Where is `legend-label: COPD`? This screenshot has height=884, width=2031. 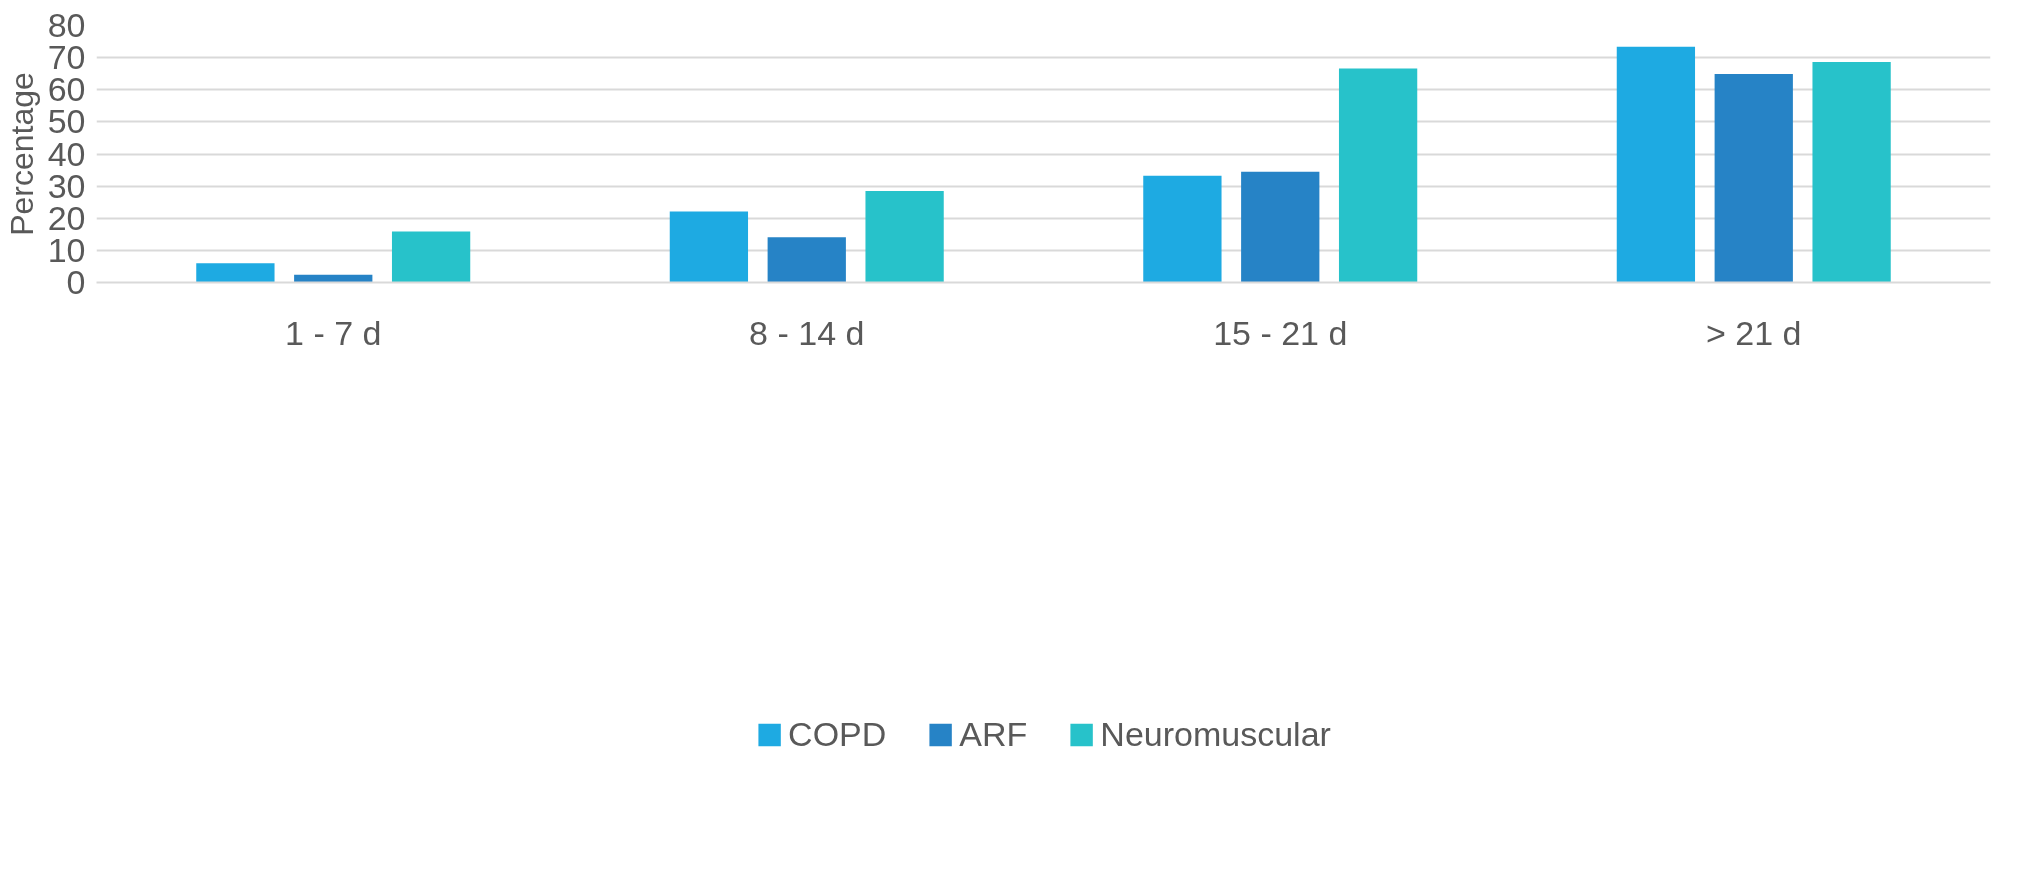
legend-label: COPD is located at coordinates (837, 734).